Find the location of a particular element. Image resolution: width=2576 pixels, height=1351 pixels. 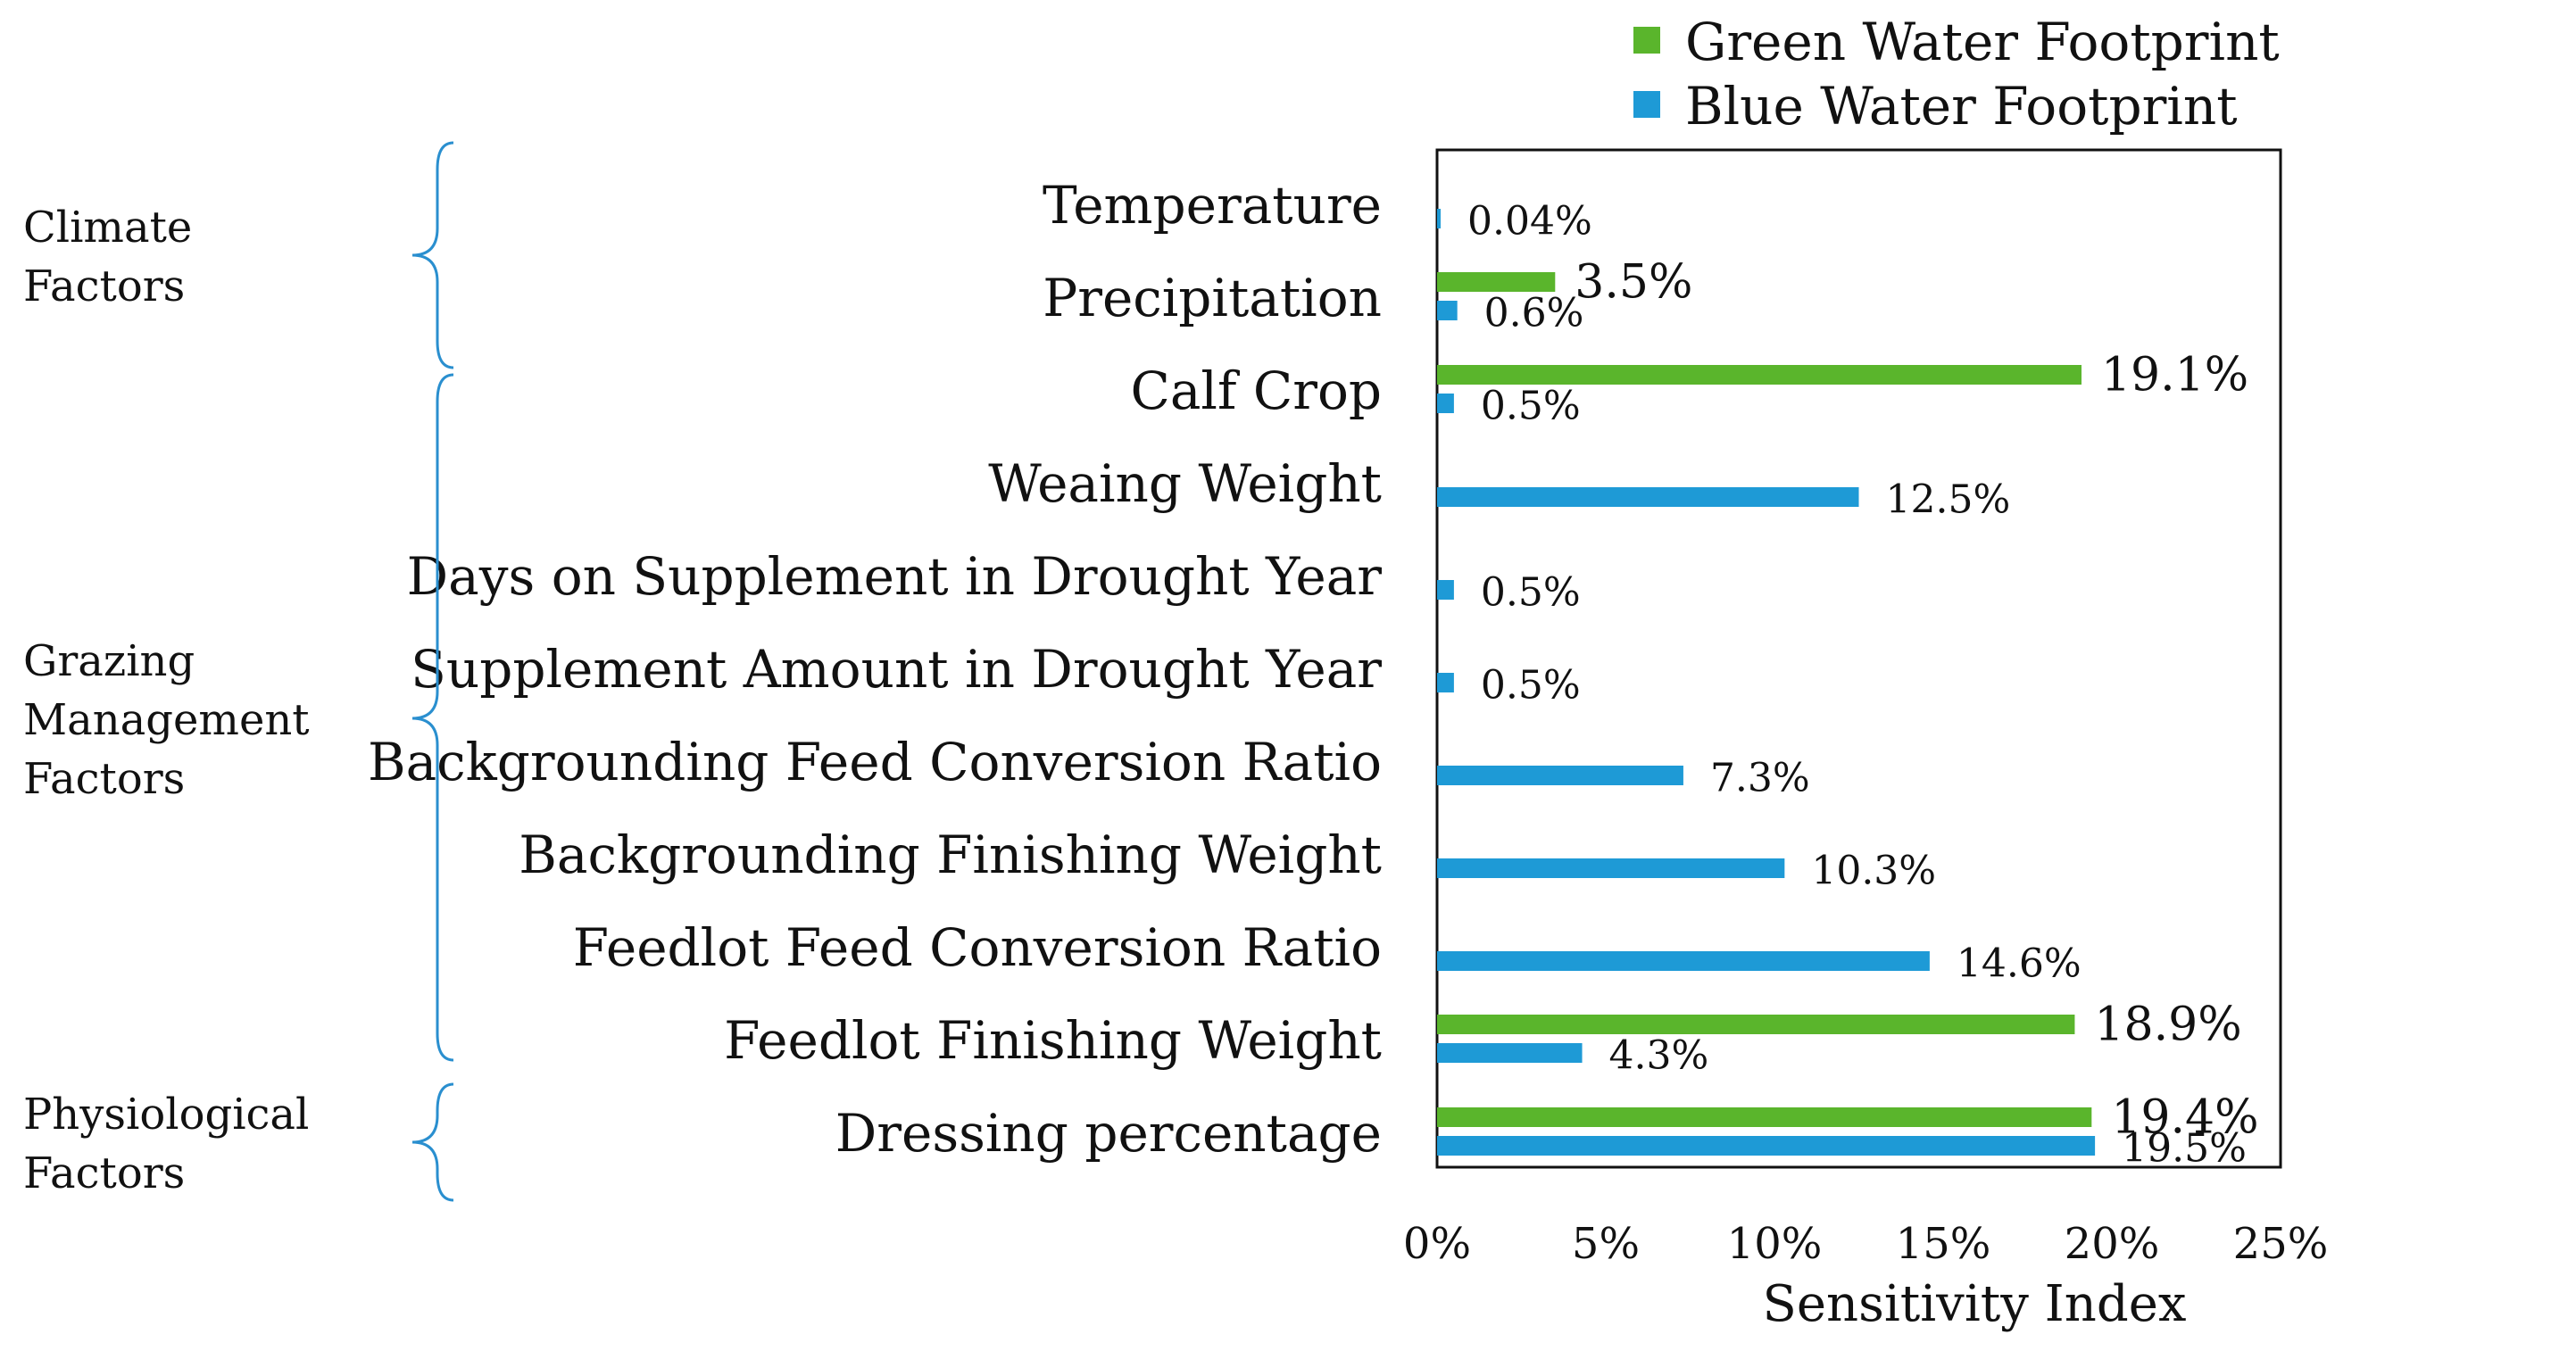

category-label-precipitation: Precipitation is located at coordinates (1212, 298).